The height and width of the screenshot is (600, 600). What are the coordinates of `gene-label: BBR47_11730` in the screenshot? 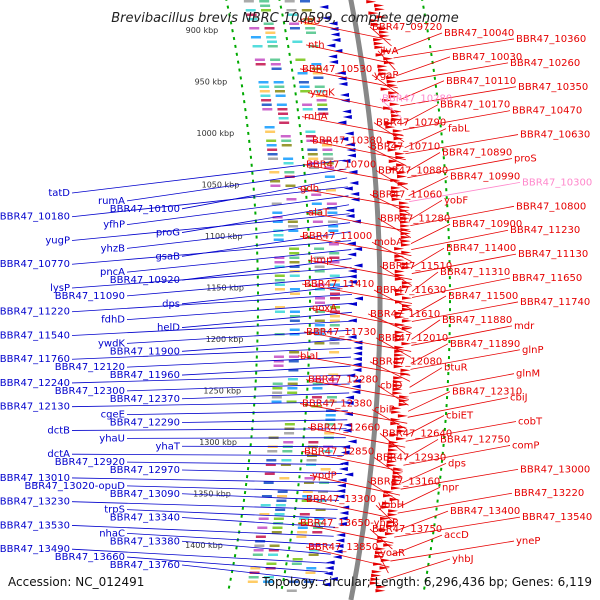 It's located at (341, 332).